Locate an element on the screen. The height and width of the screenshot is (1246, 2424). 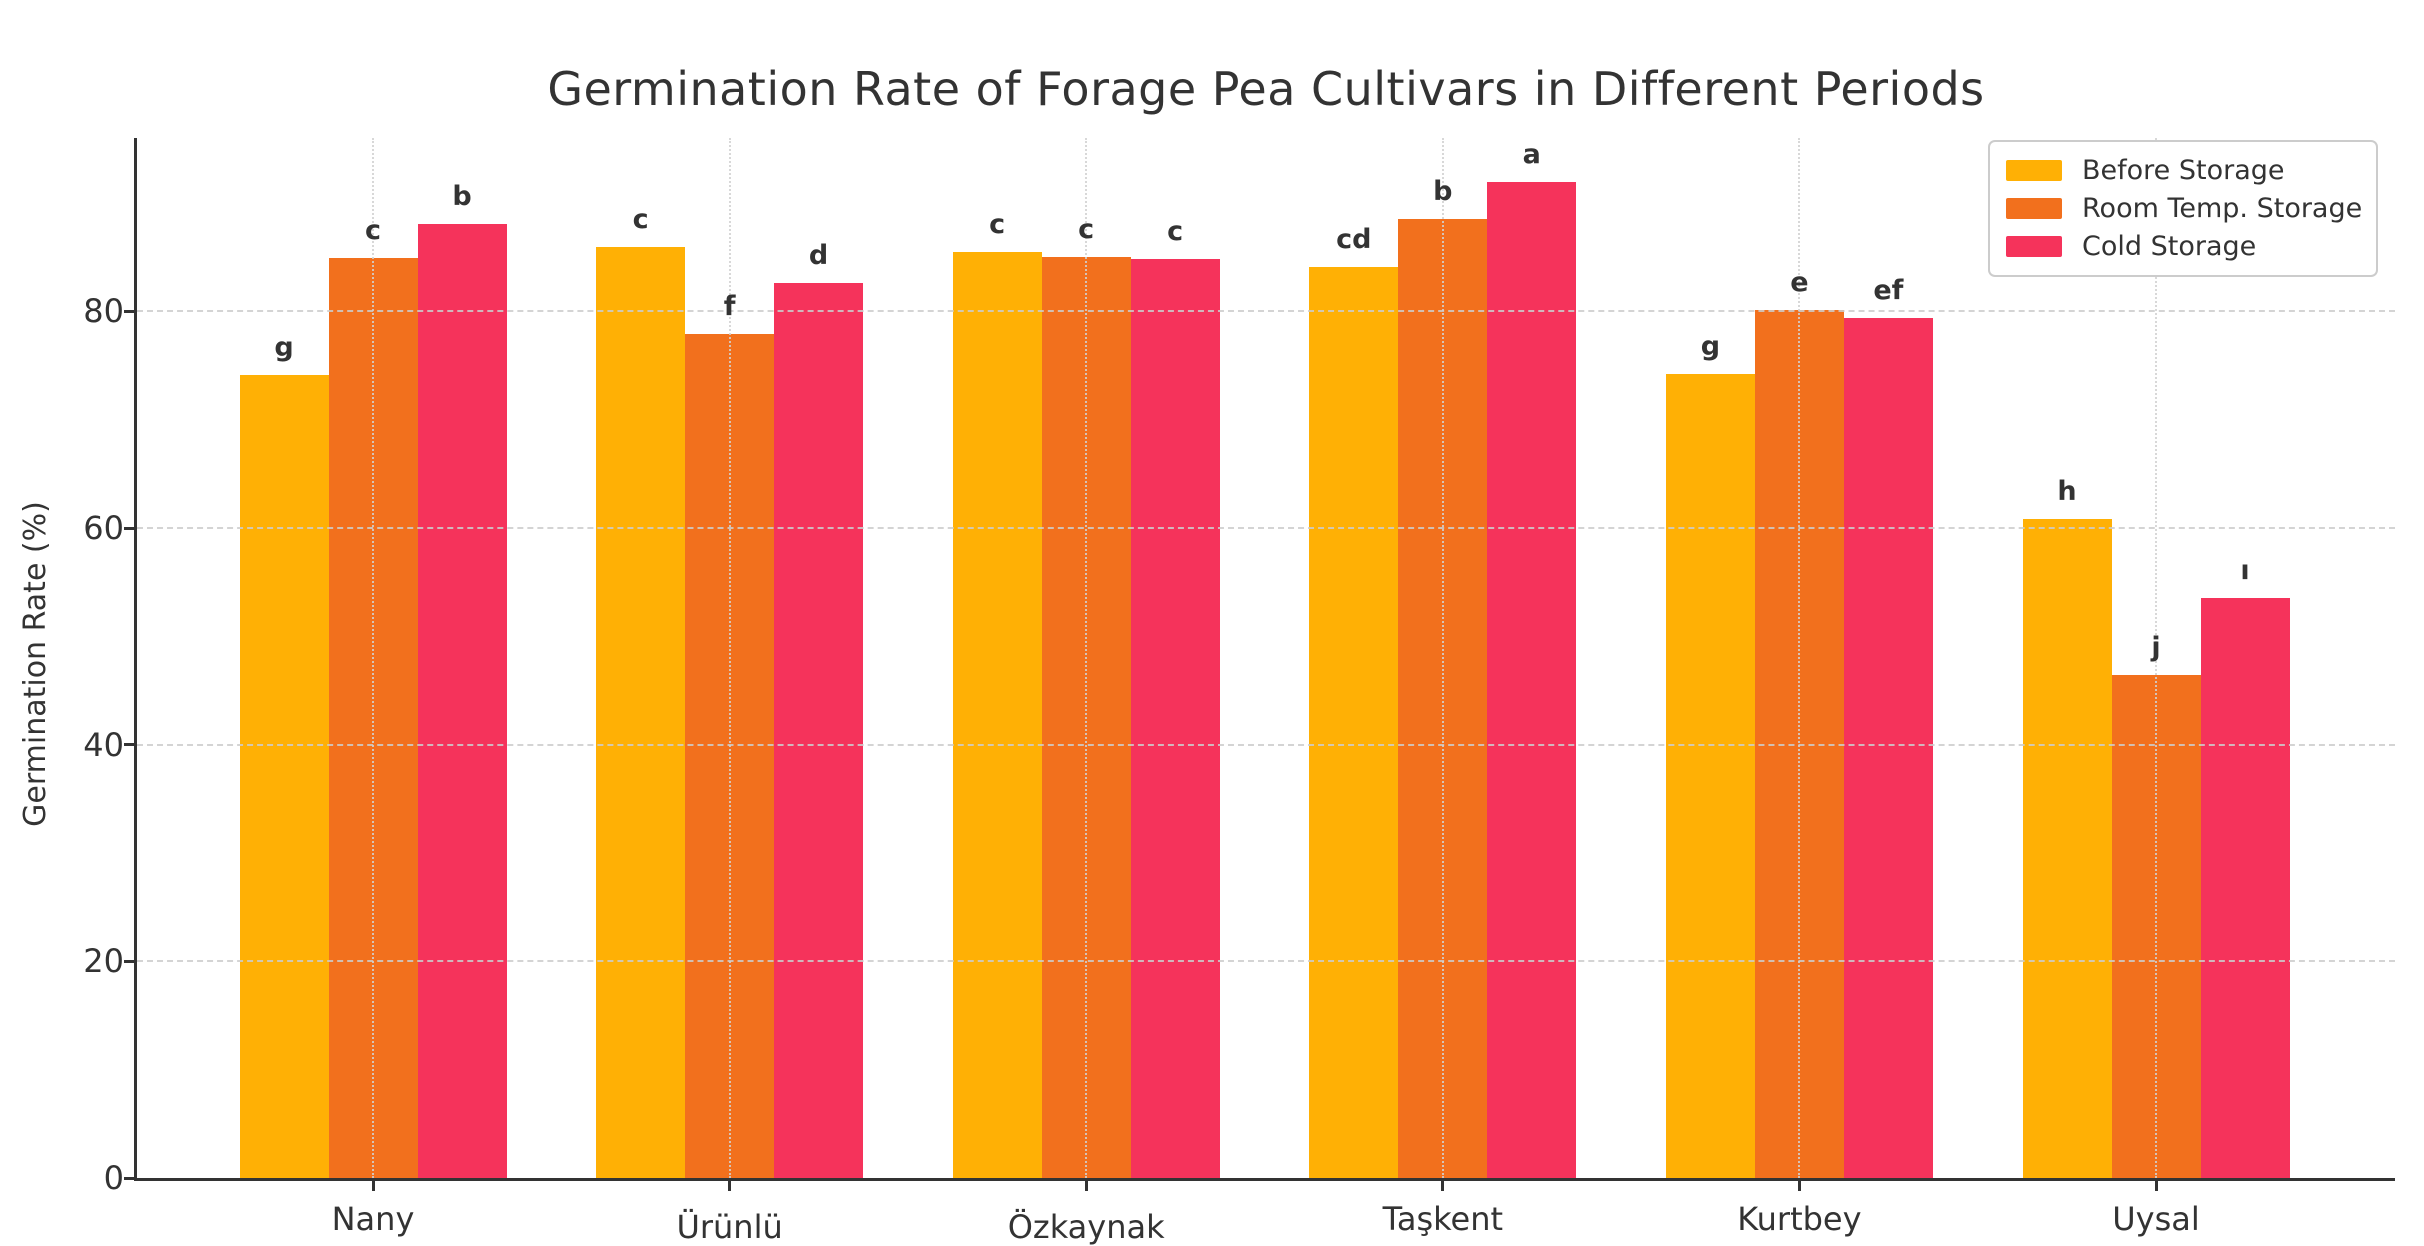
bar-Ürünlü-Before Storage is located at coordinates (641, 712).